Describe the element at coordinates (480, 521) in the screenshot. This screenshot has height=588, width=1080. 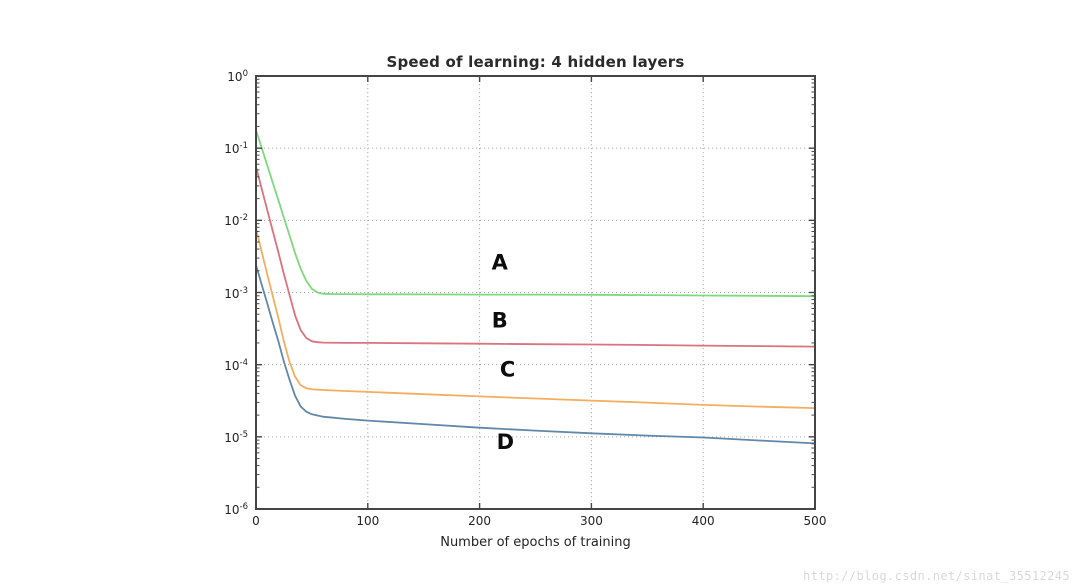
I see `x-tick-label: 200` at that location.